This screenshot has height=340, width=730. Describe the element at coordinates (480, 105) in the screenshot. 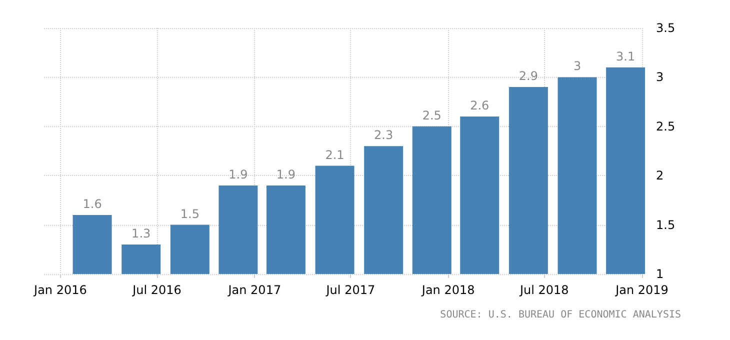

I see `data-label: 2.6` at that location.